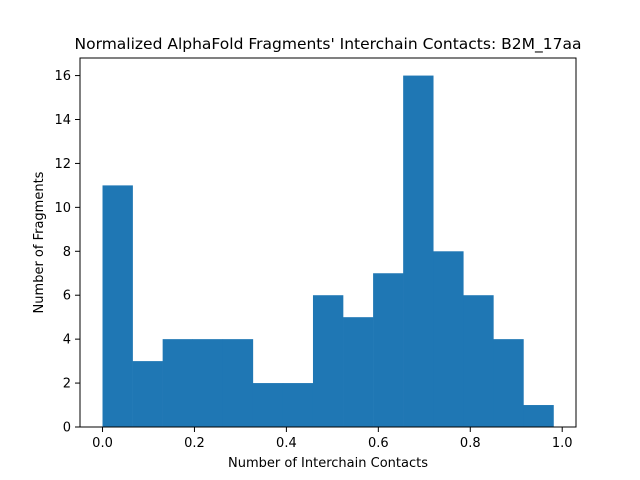  Describe the element at coordinates (102, 443) in the screenshot. I see `x-tick-label: 0.0` at that location.